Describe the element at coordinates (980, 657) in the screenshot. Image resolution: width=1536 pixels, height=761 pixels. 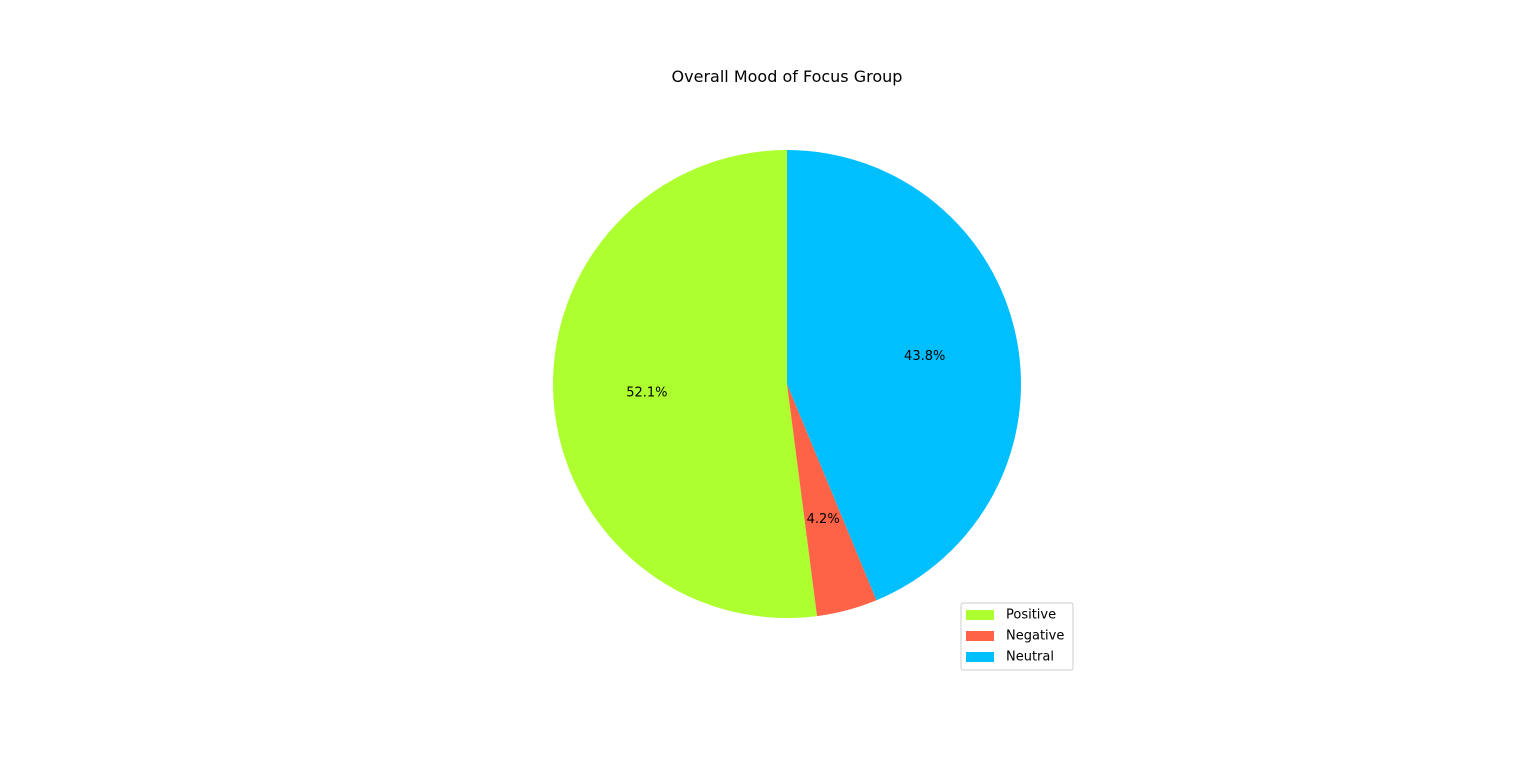
I see `legend-swatch-neutral` at that location.